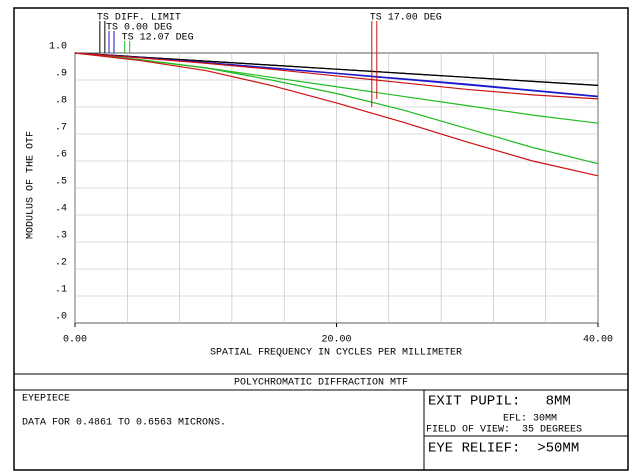  Describe the element at coordinates (61, 317) in the screenshot. I see `y-tick-label: .0` at that location.